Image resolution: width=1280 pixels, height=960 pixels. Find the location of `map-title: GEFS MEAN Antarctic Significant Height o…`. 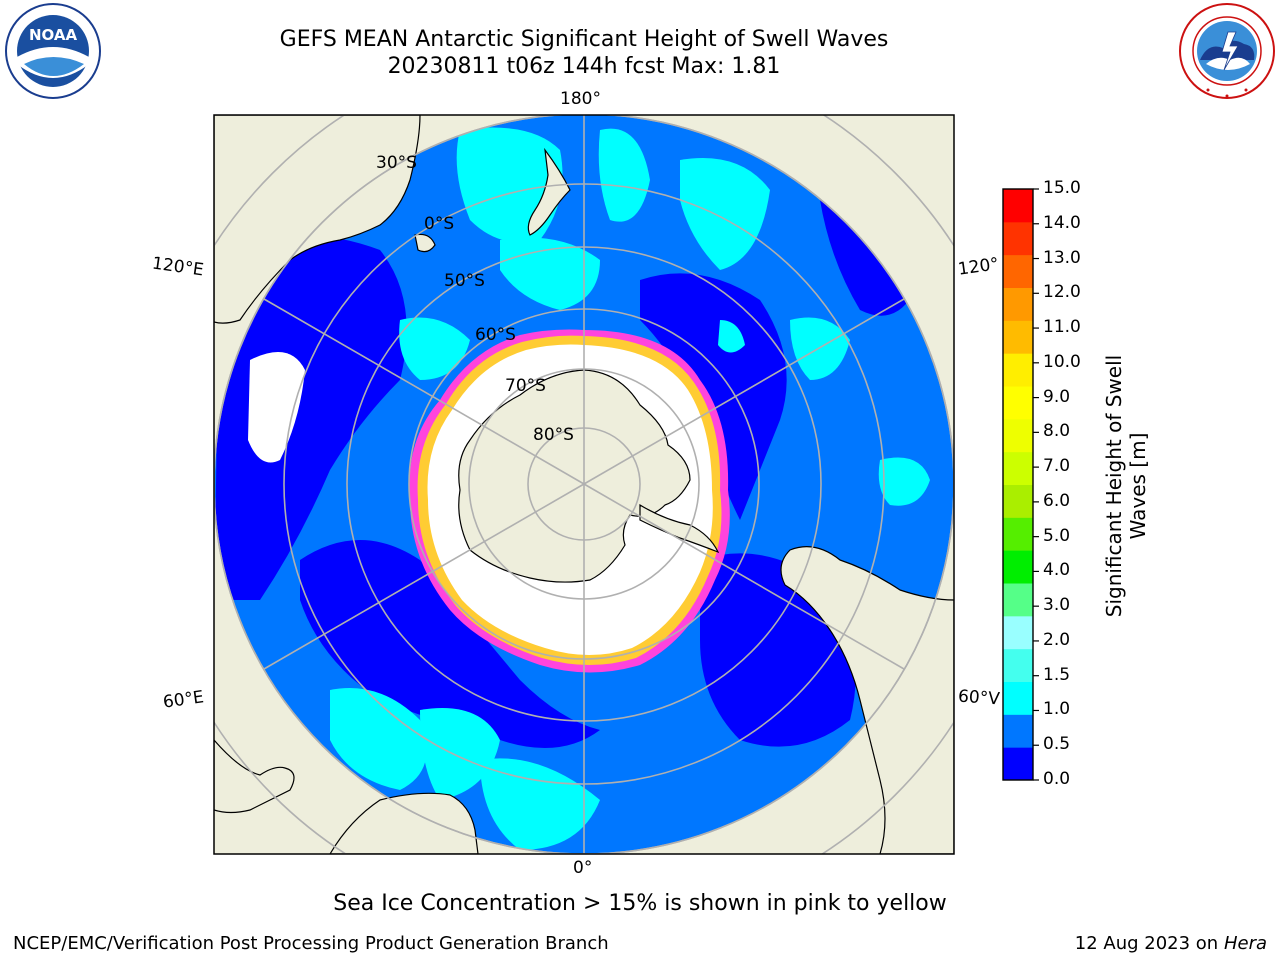

map-title: GEFS MEAN Antarctic Significant Height o… is located at coordinates (584, 39).